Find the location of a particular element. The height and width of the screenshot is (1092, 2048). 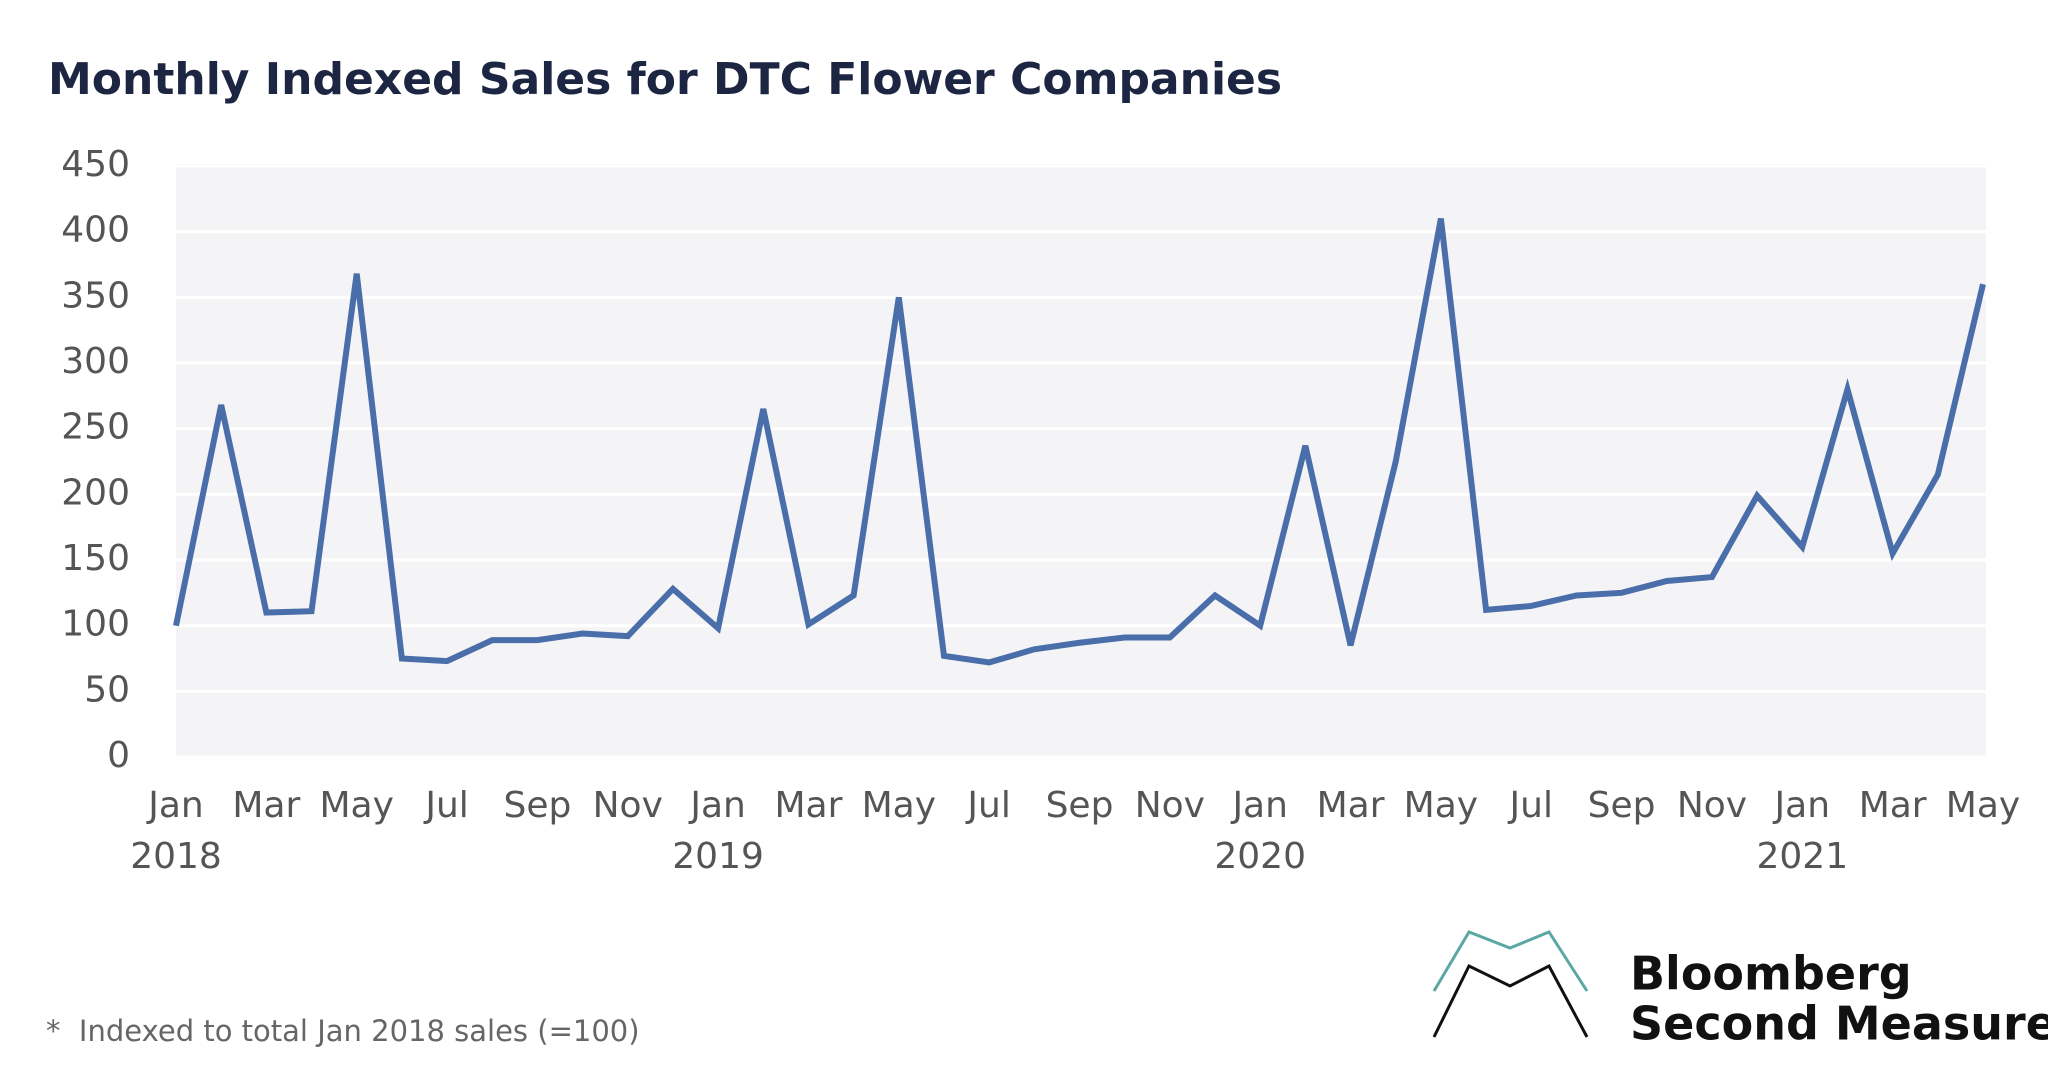

y-tick-label: 450 is located at coordinates (95, 164).